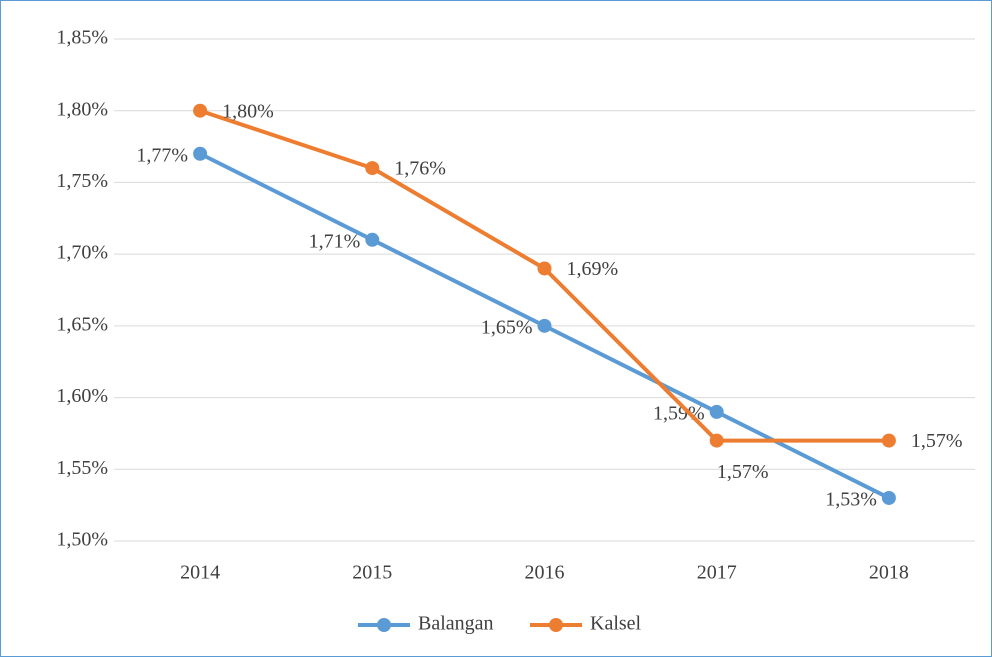  What do you see at coordinates (616, 624) in the screenshot?
I see `legend-label: Kalsel` at bounding box center [616, 624].